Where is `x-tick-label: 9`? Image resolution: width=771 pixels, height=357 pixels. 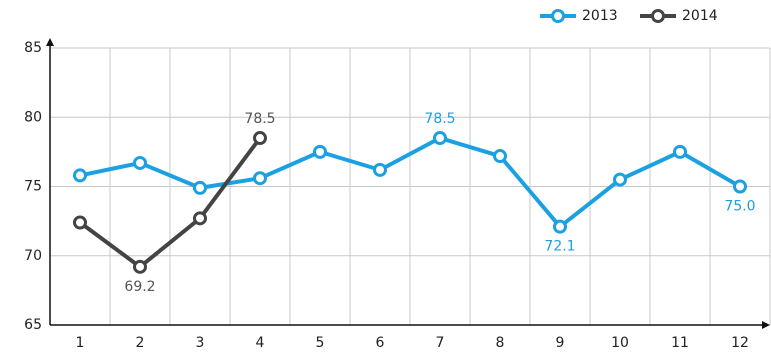 x-tick-label: 9 is located at coordinates (560, 343).